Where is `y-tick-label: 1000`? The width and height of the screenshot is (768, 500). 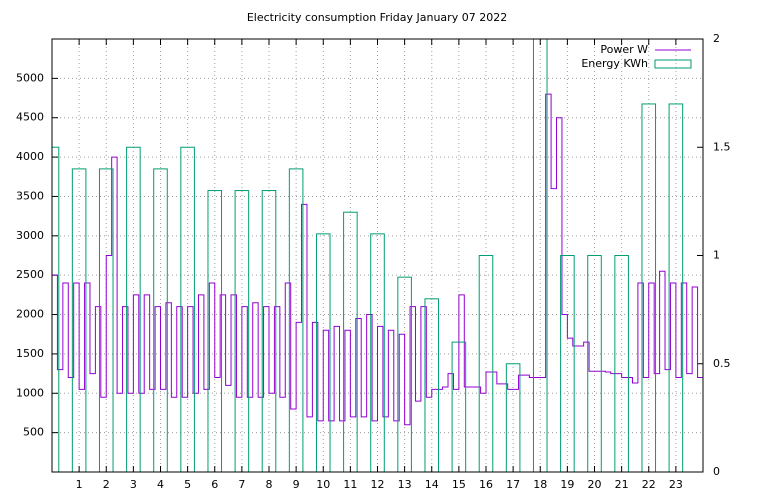
y-tick-label: 1000 is located at coordinates (30, 392).